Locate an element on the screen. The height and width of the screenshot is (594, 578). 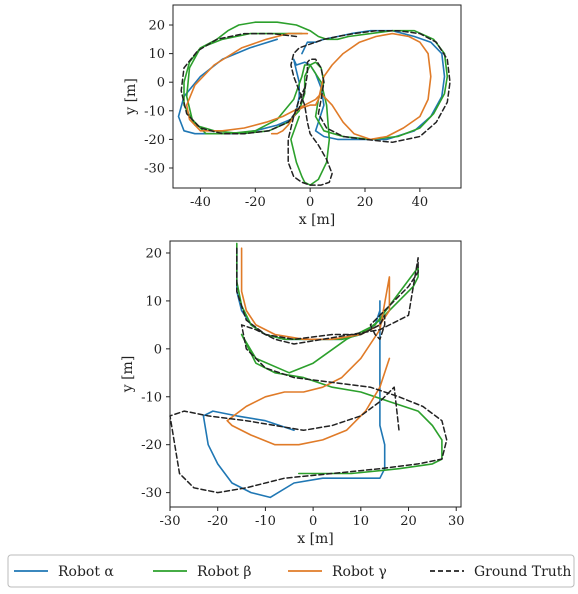
x-tick-label: 10 is located at coordinates (361, 521).